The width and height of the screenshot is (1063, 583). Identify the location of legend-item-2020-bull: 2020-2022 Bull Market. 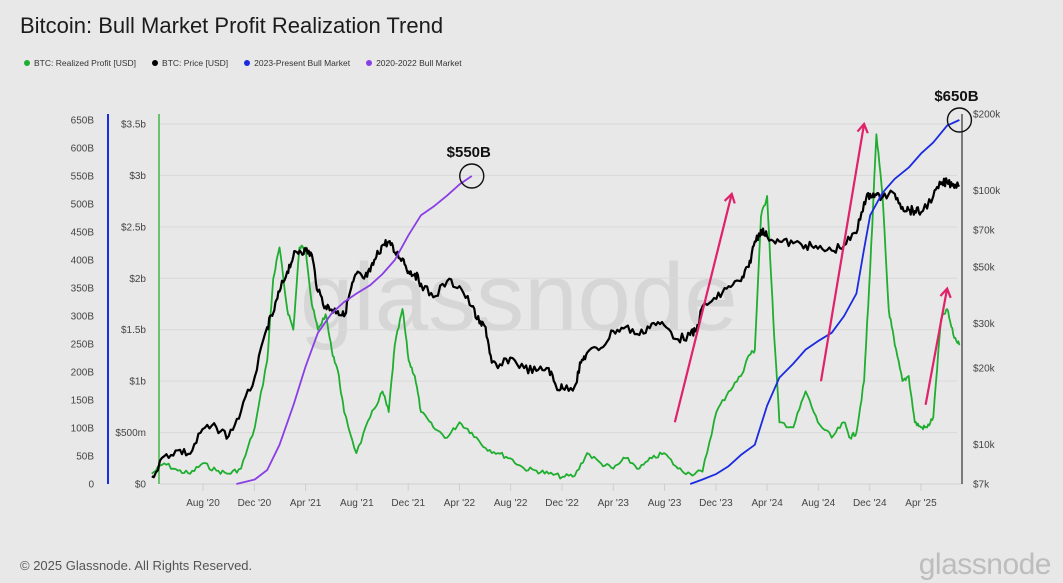
(414, 63).